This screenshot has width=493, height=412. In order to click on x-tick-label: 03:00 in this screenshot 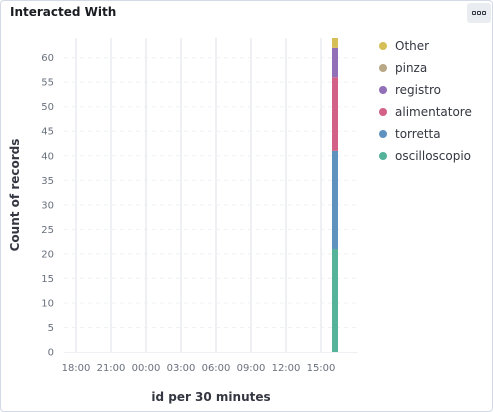, I will do `click(181, 368)`.